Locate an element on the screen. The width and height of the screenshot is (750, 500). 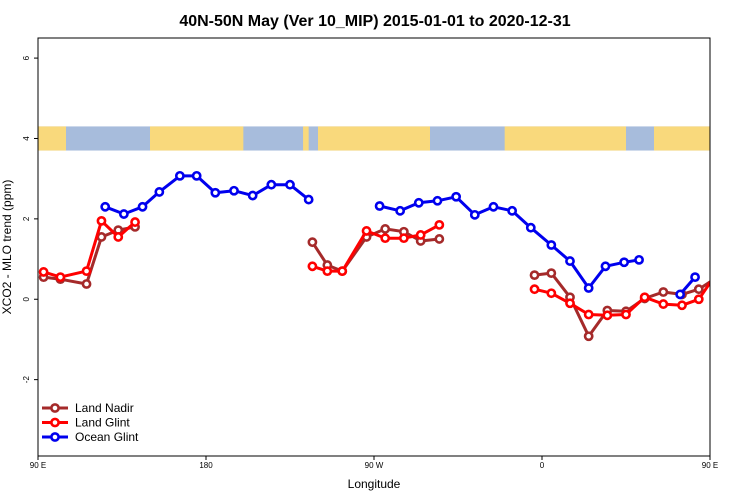
legend-item: Land Glint is located at coordinates (86, 423).